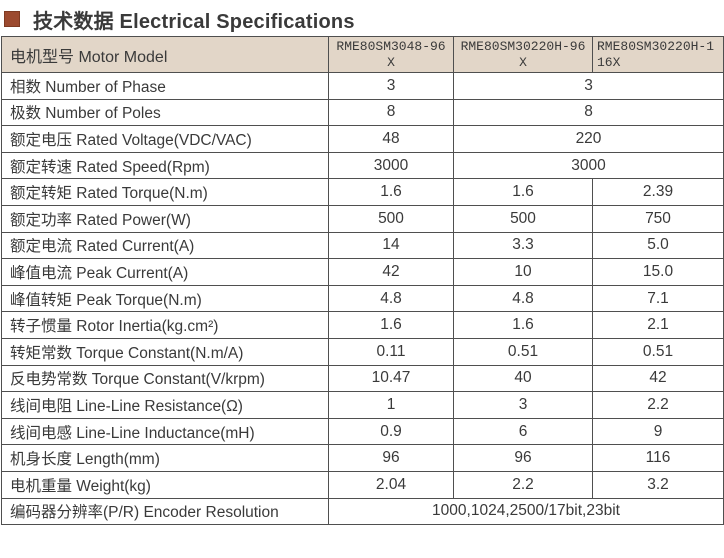 Image resolution: width=724 pixels, height=558 pixels. I want to click on table-row: 峰值转矩 Peak Torque(N.m) 4.8 4.8 7.1, so click(362, 298).